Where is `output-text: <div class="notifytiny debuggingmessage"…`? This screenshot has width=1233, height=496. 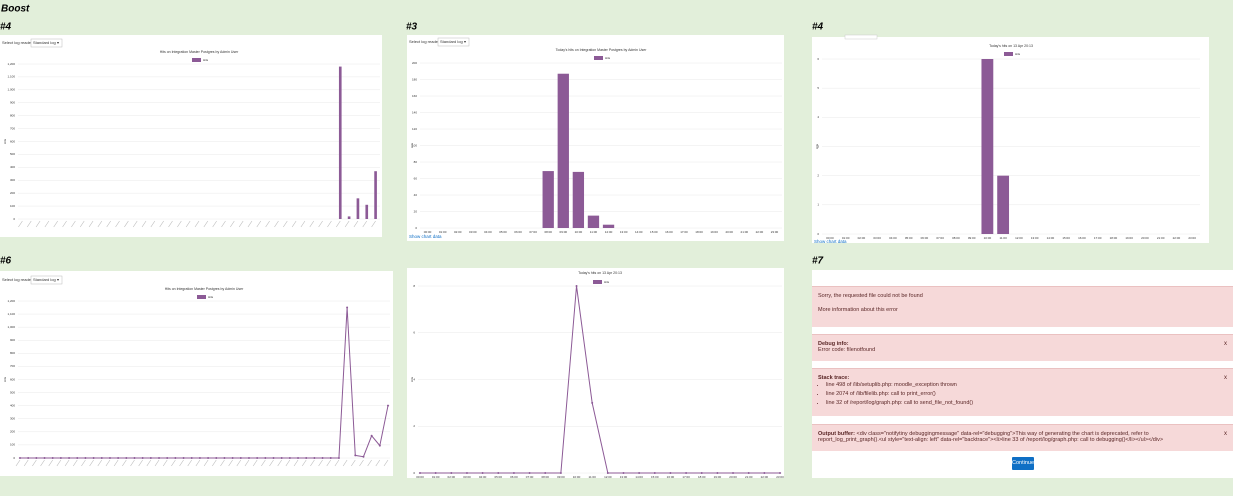 output-text: <div class="notifytiny debuggingmessage"… is located at coordinates (991, 437).